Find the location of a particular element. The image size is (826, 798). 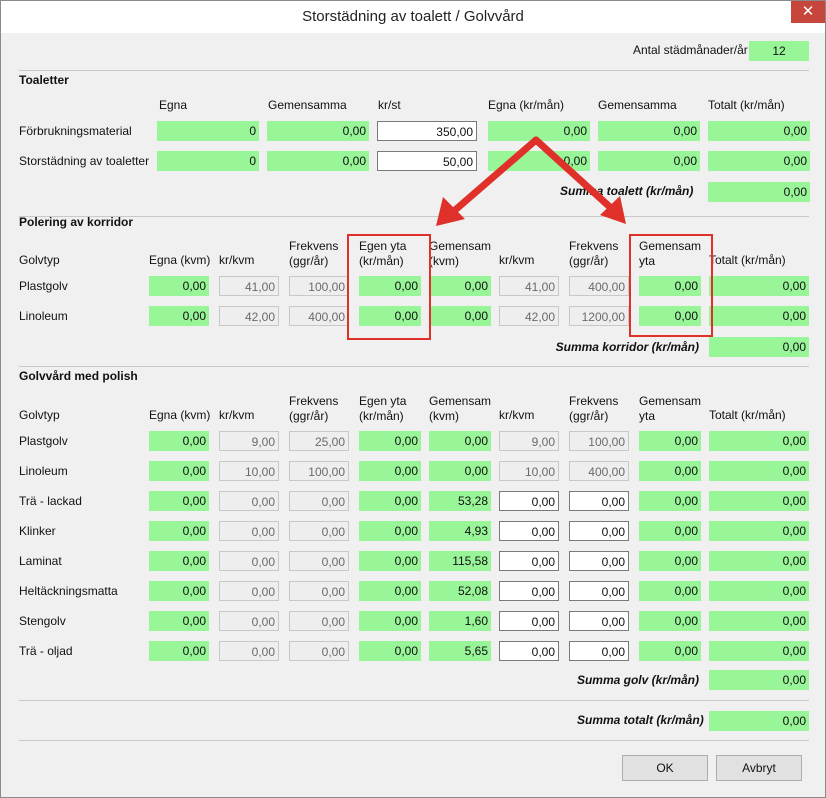

gem-field: 52,08 is located at coordinates (460, 591).